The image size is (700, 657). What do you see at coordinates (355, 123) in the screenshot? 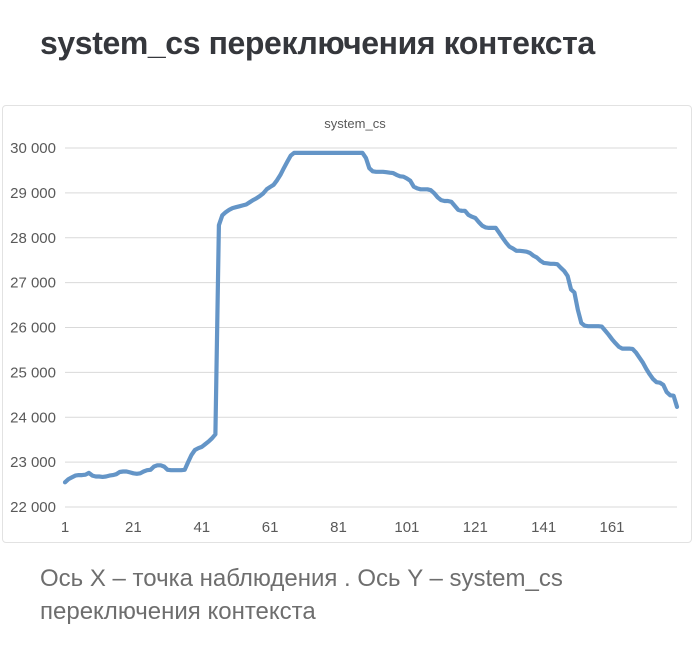
I see `chart-title: system_cs` at bounding box center [355, 123].